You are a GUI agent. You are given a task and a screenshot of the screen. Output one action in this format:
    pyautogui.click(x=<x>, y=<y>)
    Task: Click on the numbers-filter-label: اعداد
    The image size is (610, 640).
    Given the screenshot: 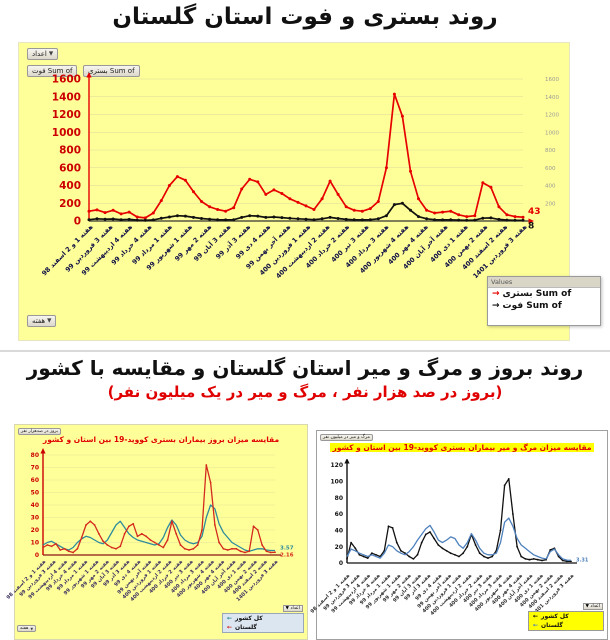 What is the action you would take?
    pyautogui.click(x=39, y=54)
    